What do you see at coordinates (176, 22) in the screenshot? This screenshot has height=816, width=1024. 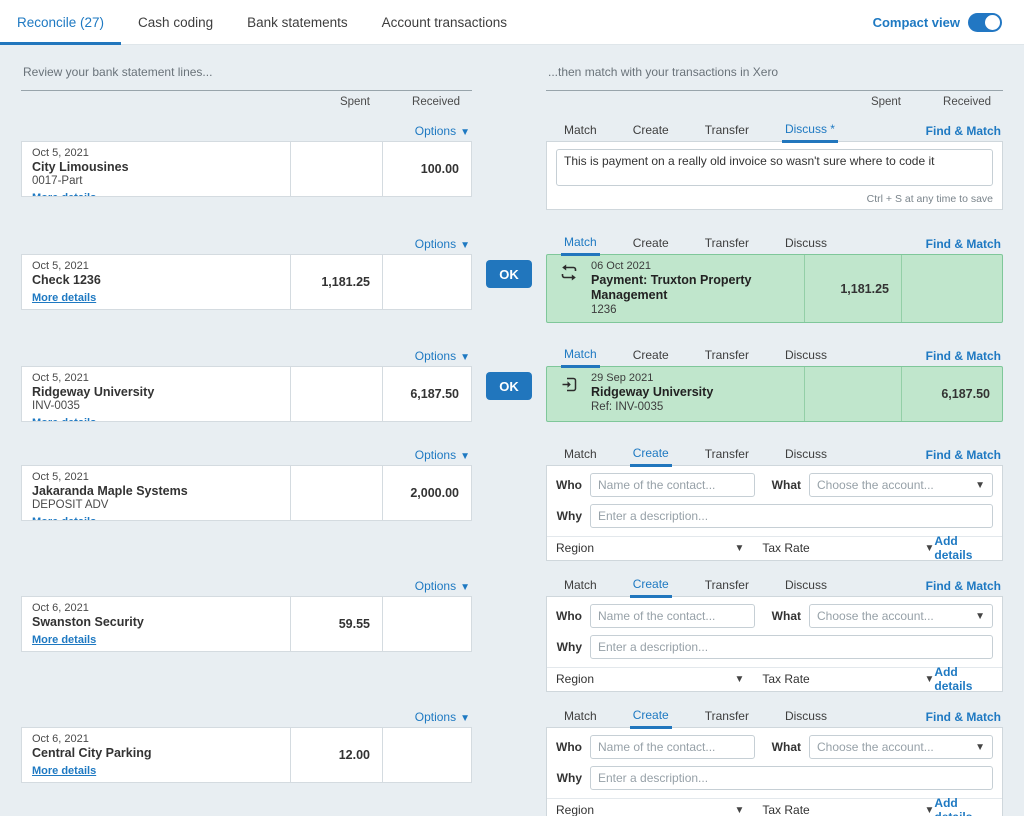 I see `tab-cash-coding: Cash coding` at bounding box center [176, 22].